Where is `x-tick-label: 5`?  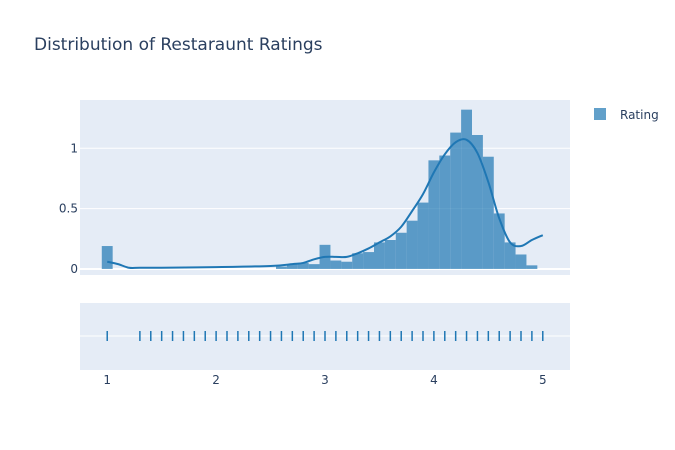
x-tick-label: 5 is located at coordinates (543, 380).